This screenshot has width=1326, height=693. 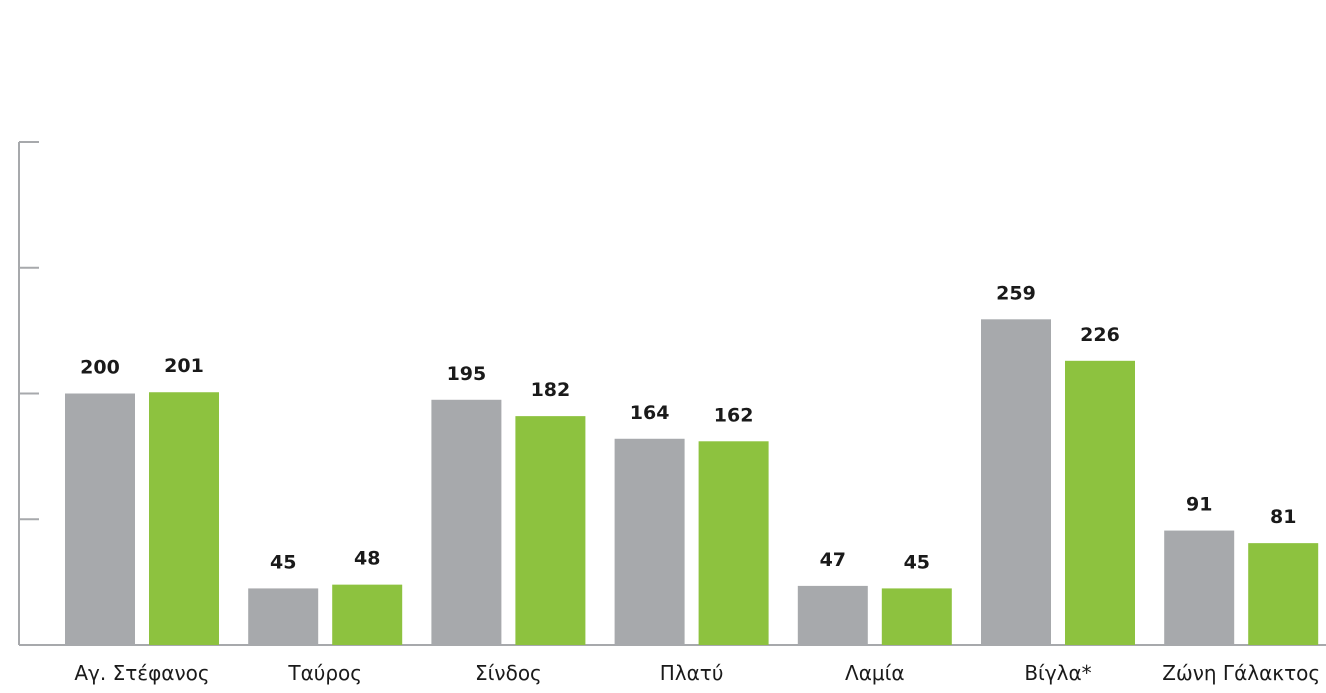 I want to click on data-label: 91, so click(x=1199, y=505).